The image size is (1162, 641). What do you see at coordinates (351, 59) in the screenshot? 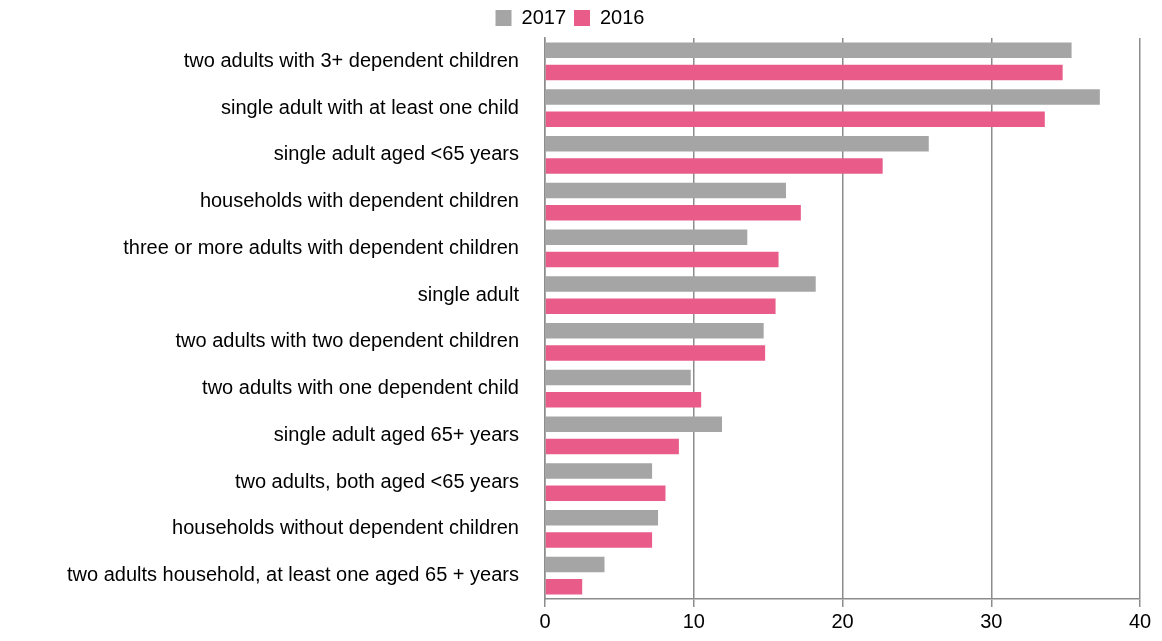
I see `y-tick-label: two adults with 3+ dependent children` at bounding box center [351, 59].